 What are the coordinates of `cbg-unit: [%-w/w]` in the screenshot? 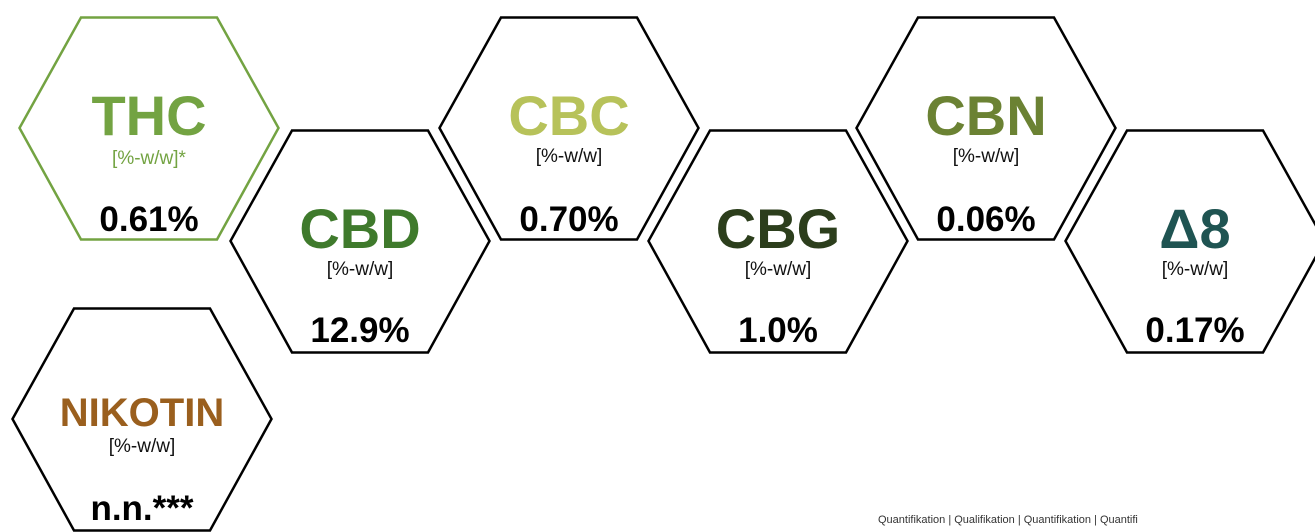 It's located at (778, 270).